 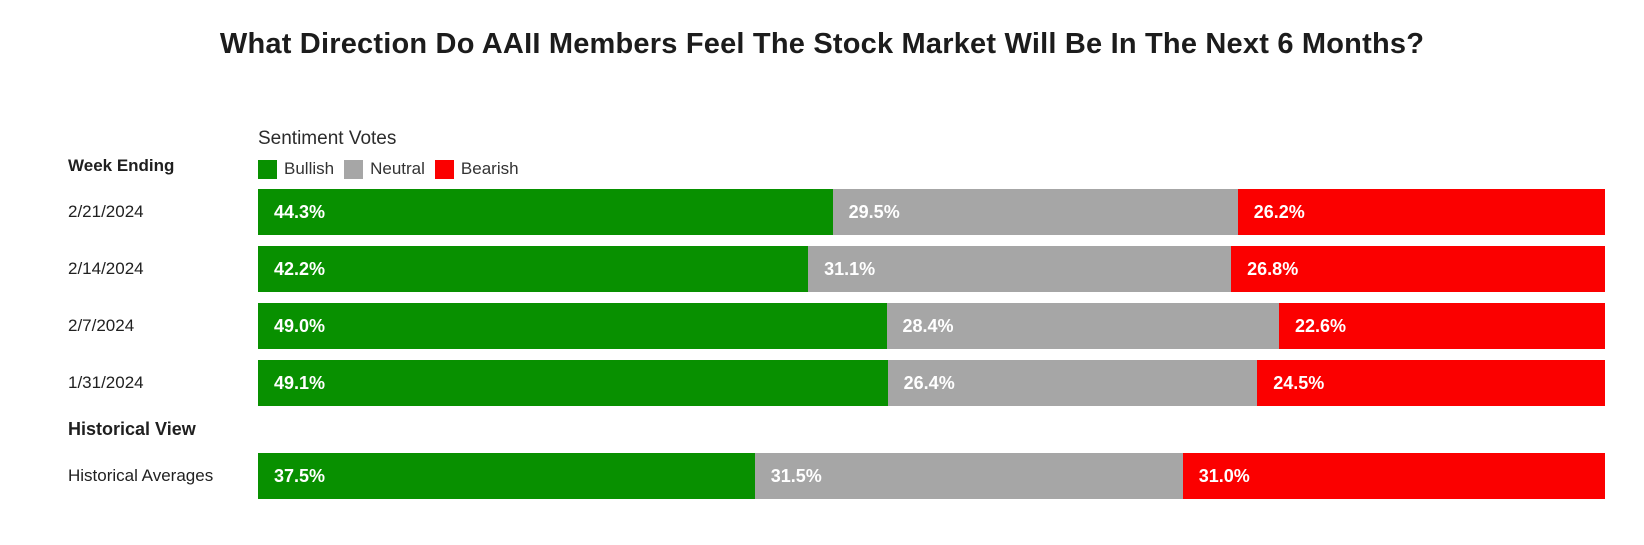 I want to click on bar-row: 2/14/2024 42.2% 31.1% 26.8%, so click(x=836, y=269).